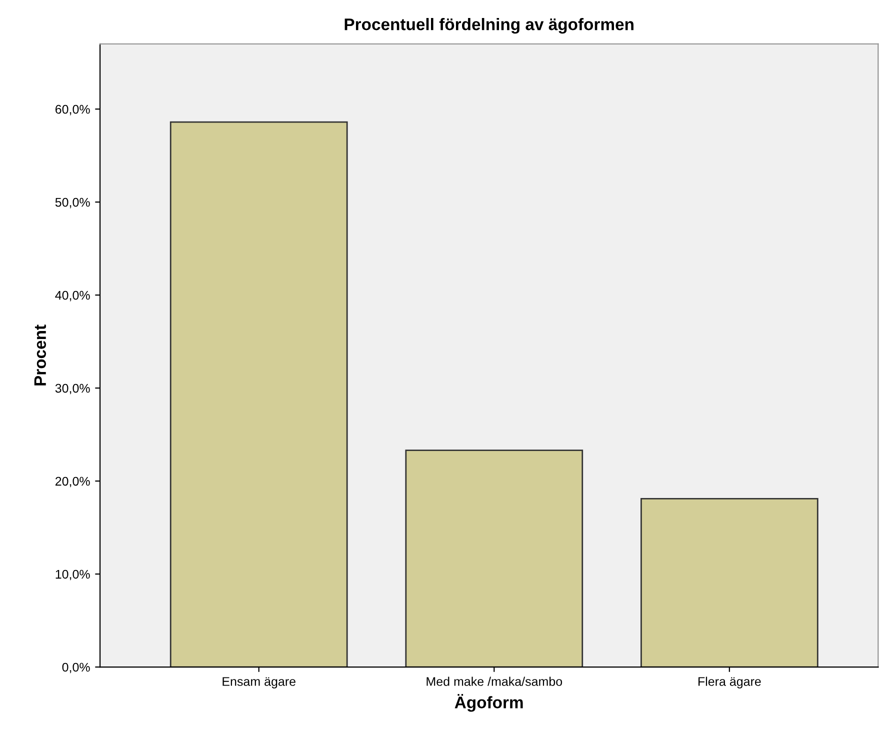  Describe the element at coordinates (72, 482) in the screenshot. I see `y-tick-label: 20,0%` at that location.